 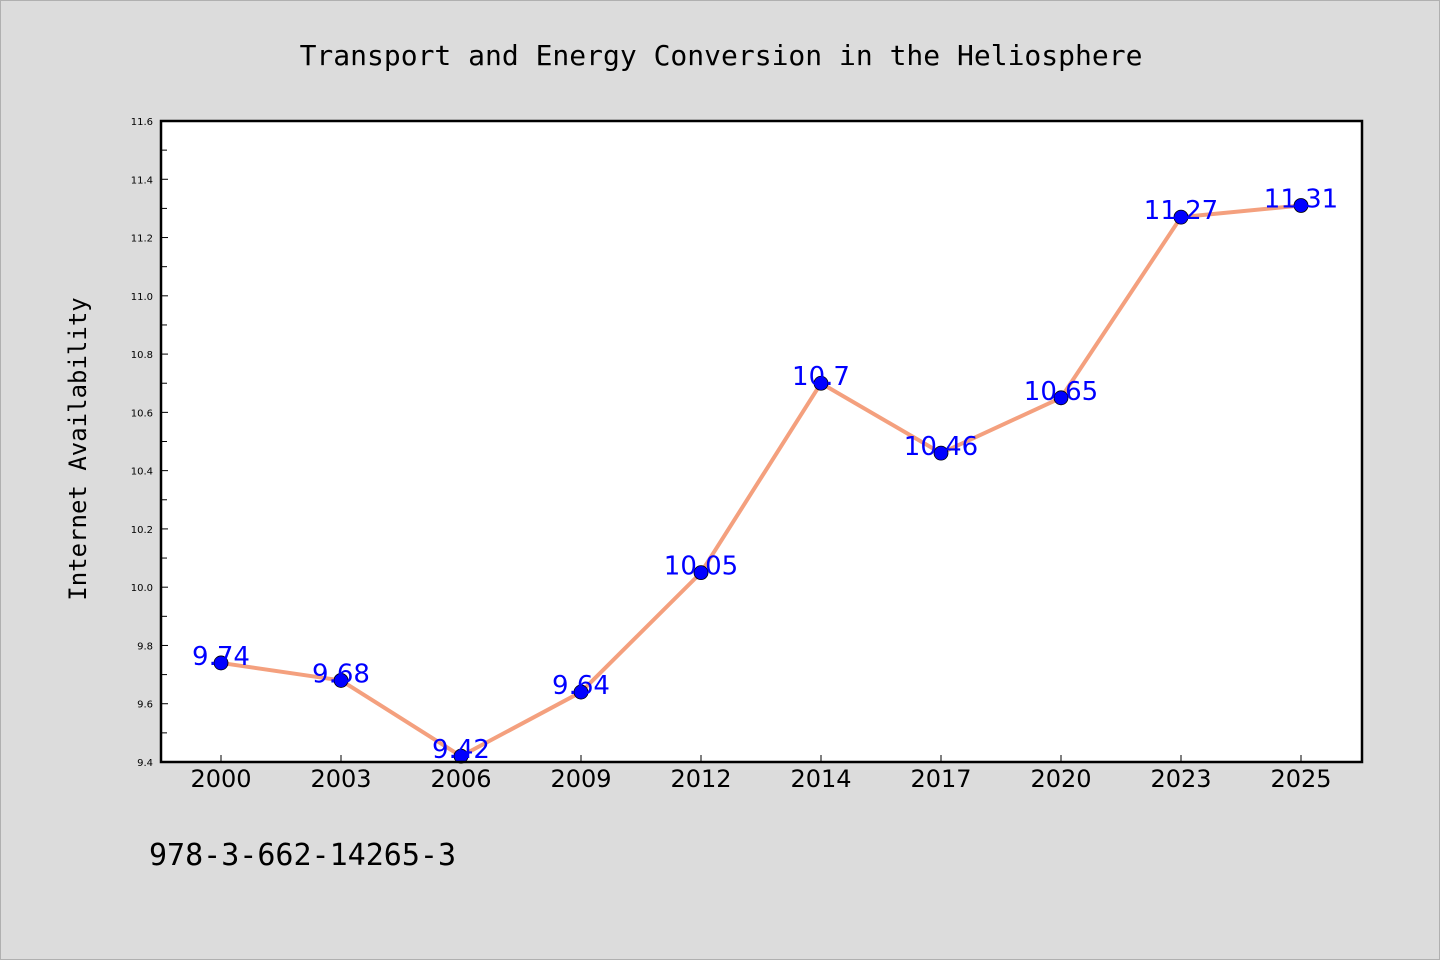 What do you see at coordinates (461, 750) in the screenshot?
I see `data-label: 9.42` at bounding box center [461, 750].